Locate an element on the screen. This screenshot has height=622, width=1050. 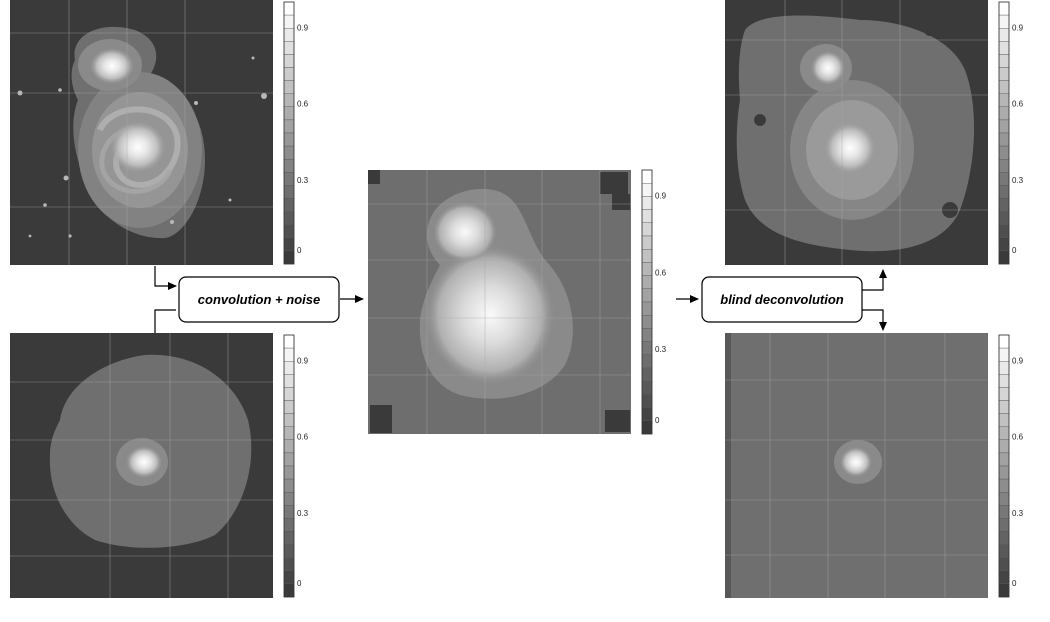
colorbar-psf-original: 0.9 0.6 0.3 0 is located at coordinates (296, 466).